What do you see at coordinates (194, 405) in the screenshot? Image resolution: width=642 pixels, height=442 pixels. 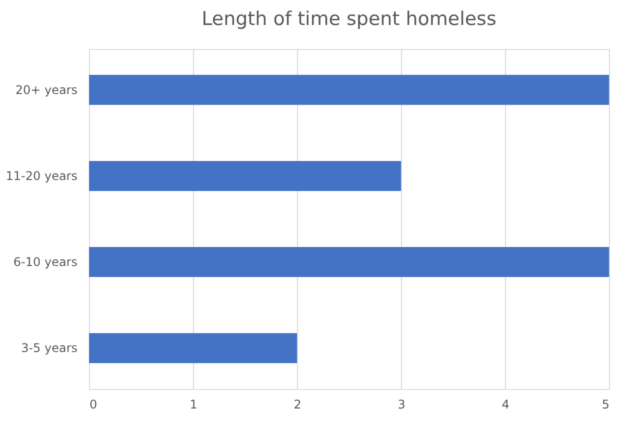 I see `x-tick-label: 1` at bounding box center [194, 405].